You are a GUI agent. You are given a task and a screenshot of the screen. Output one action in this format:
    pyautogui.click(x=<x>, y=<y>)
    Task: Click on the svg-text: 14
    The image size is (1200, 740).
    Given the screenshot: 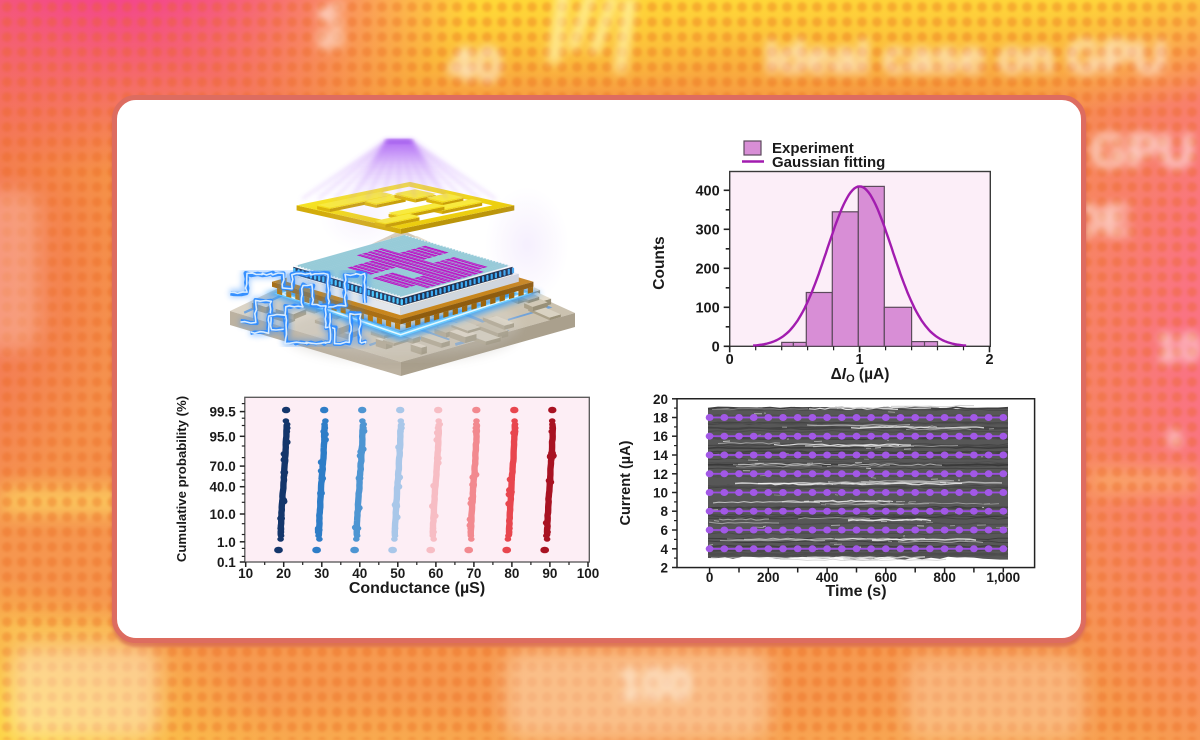 What is the action you would take?
    pyautogui.click(x=661, y=455)
    